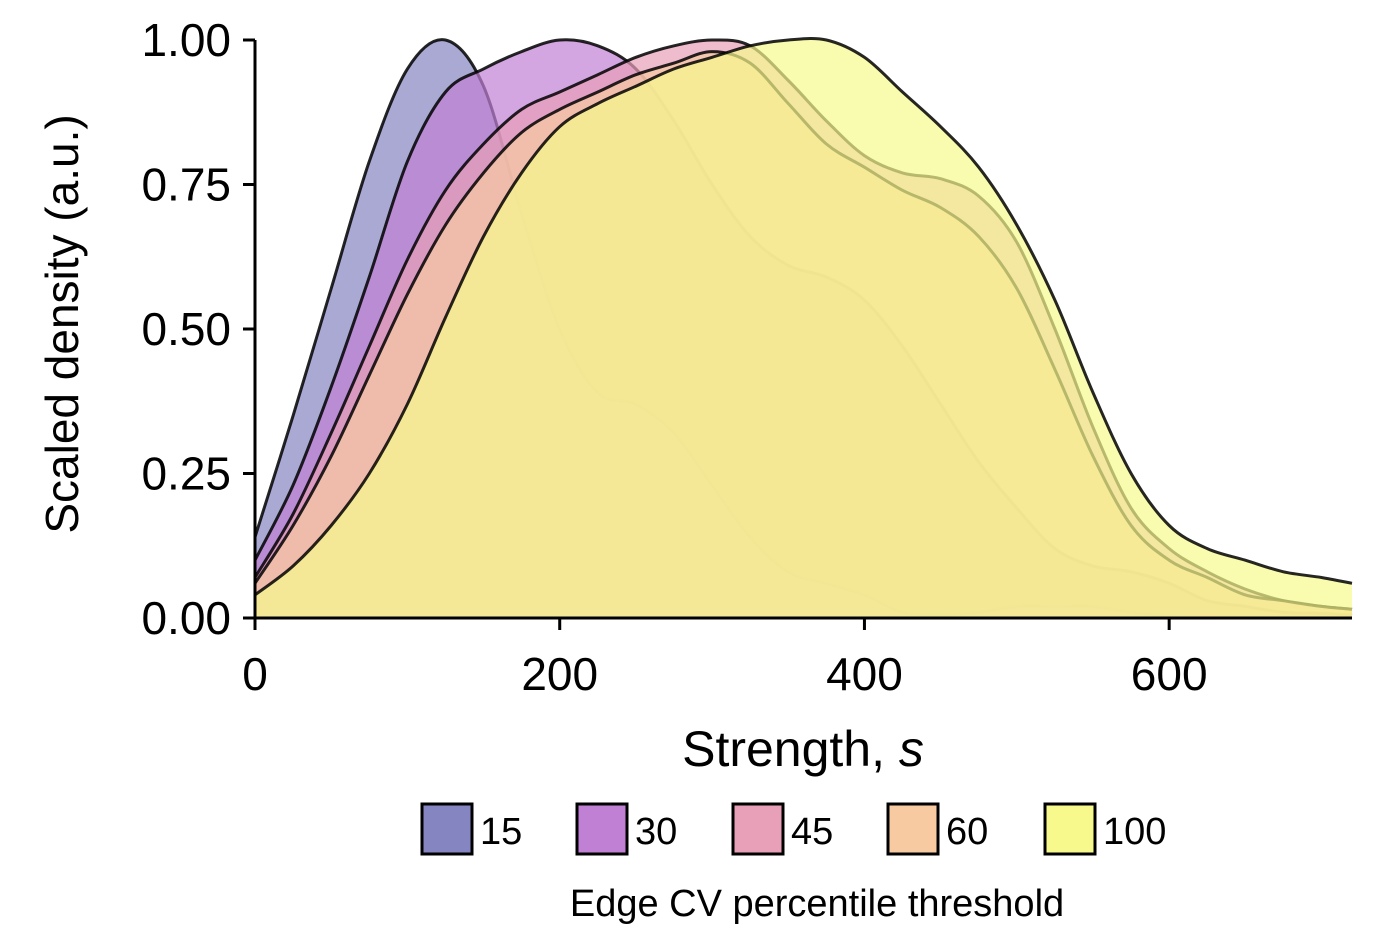 The width and height of the screenshot is (1376, 937). What do you see at coordinates (656, 832) in the screenshot?
I see `legend-label-30: 30` at bounding box center [656, 832].